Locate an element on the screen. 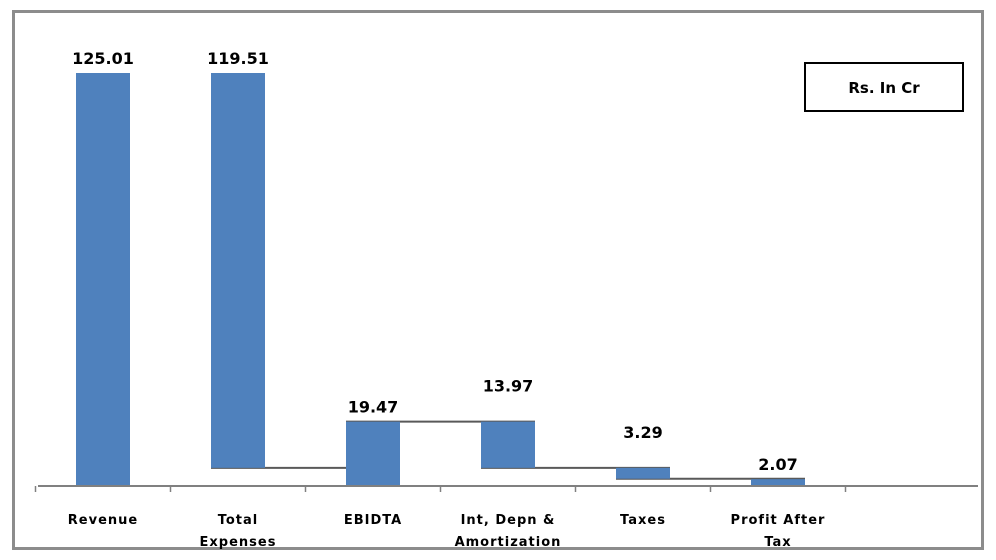 Image resolution: width=996 pixels, height=560 pixels. units-label: Rs. In Cr is located at coordinates (884, 88).